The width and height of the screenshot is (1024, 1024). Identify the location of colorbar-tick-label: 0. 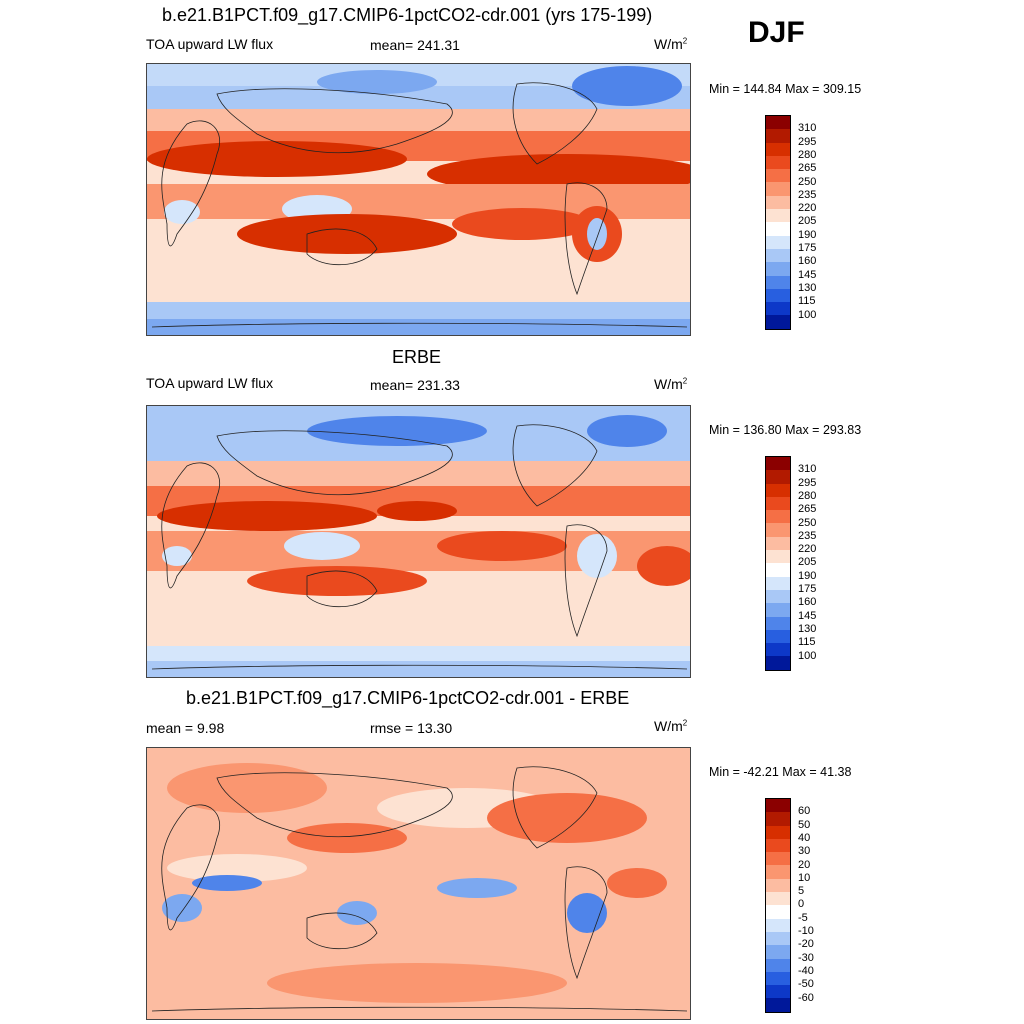
(801, 904).